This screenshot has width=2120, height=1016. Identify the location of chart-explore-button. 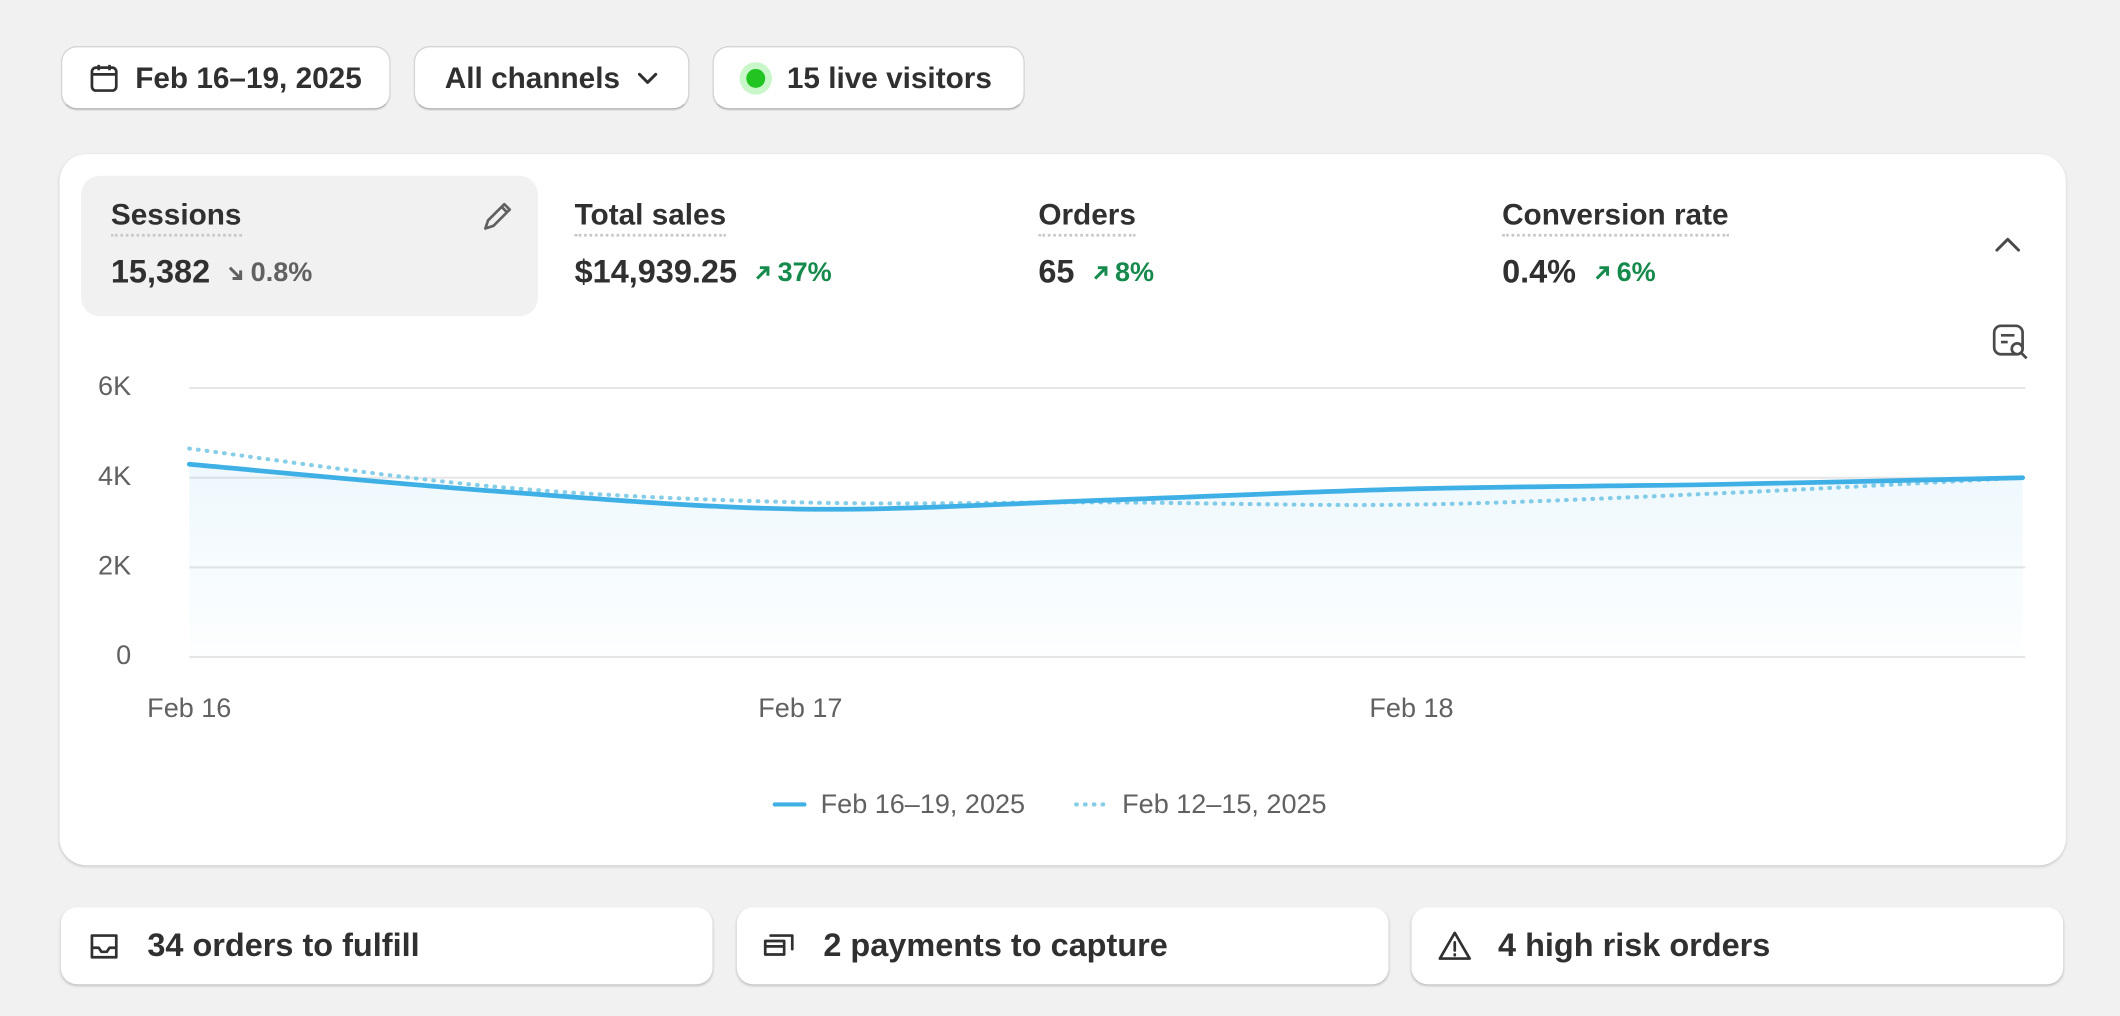
(2010, 342).